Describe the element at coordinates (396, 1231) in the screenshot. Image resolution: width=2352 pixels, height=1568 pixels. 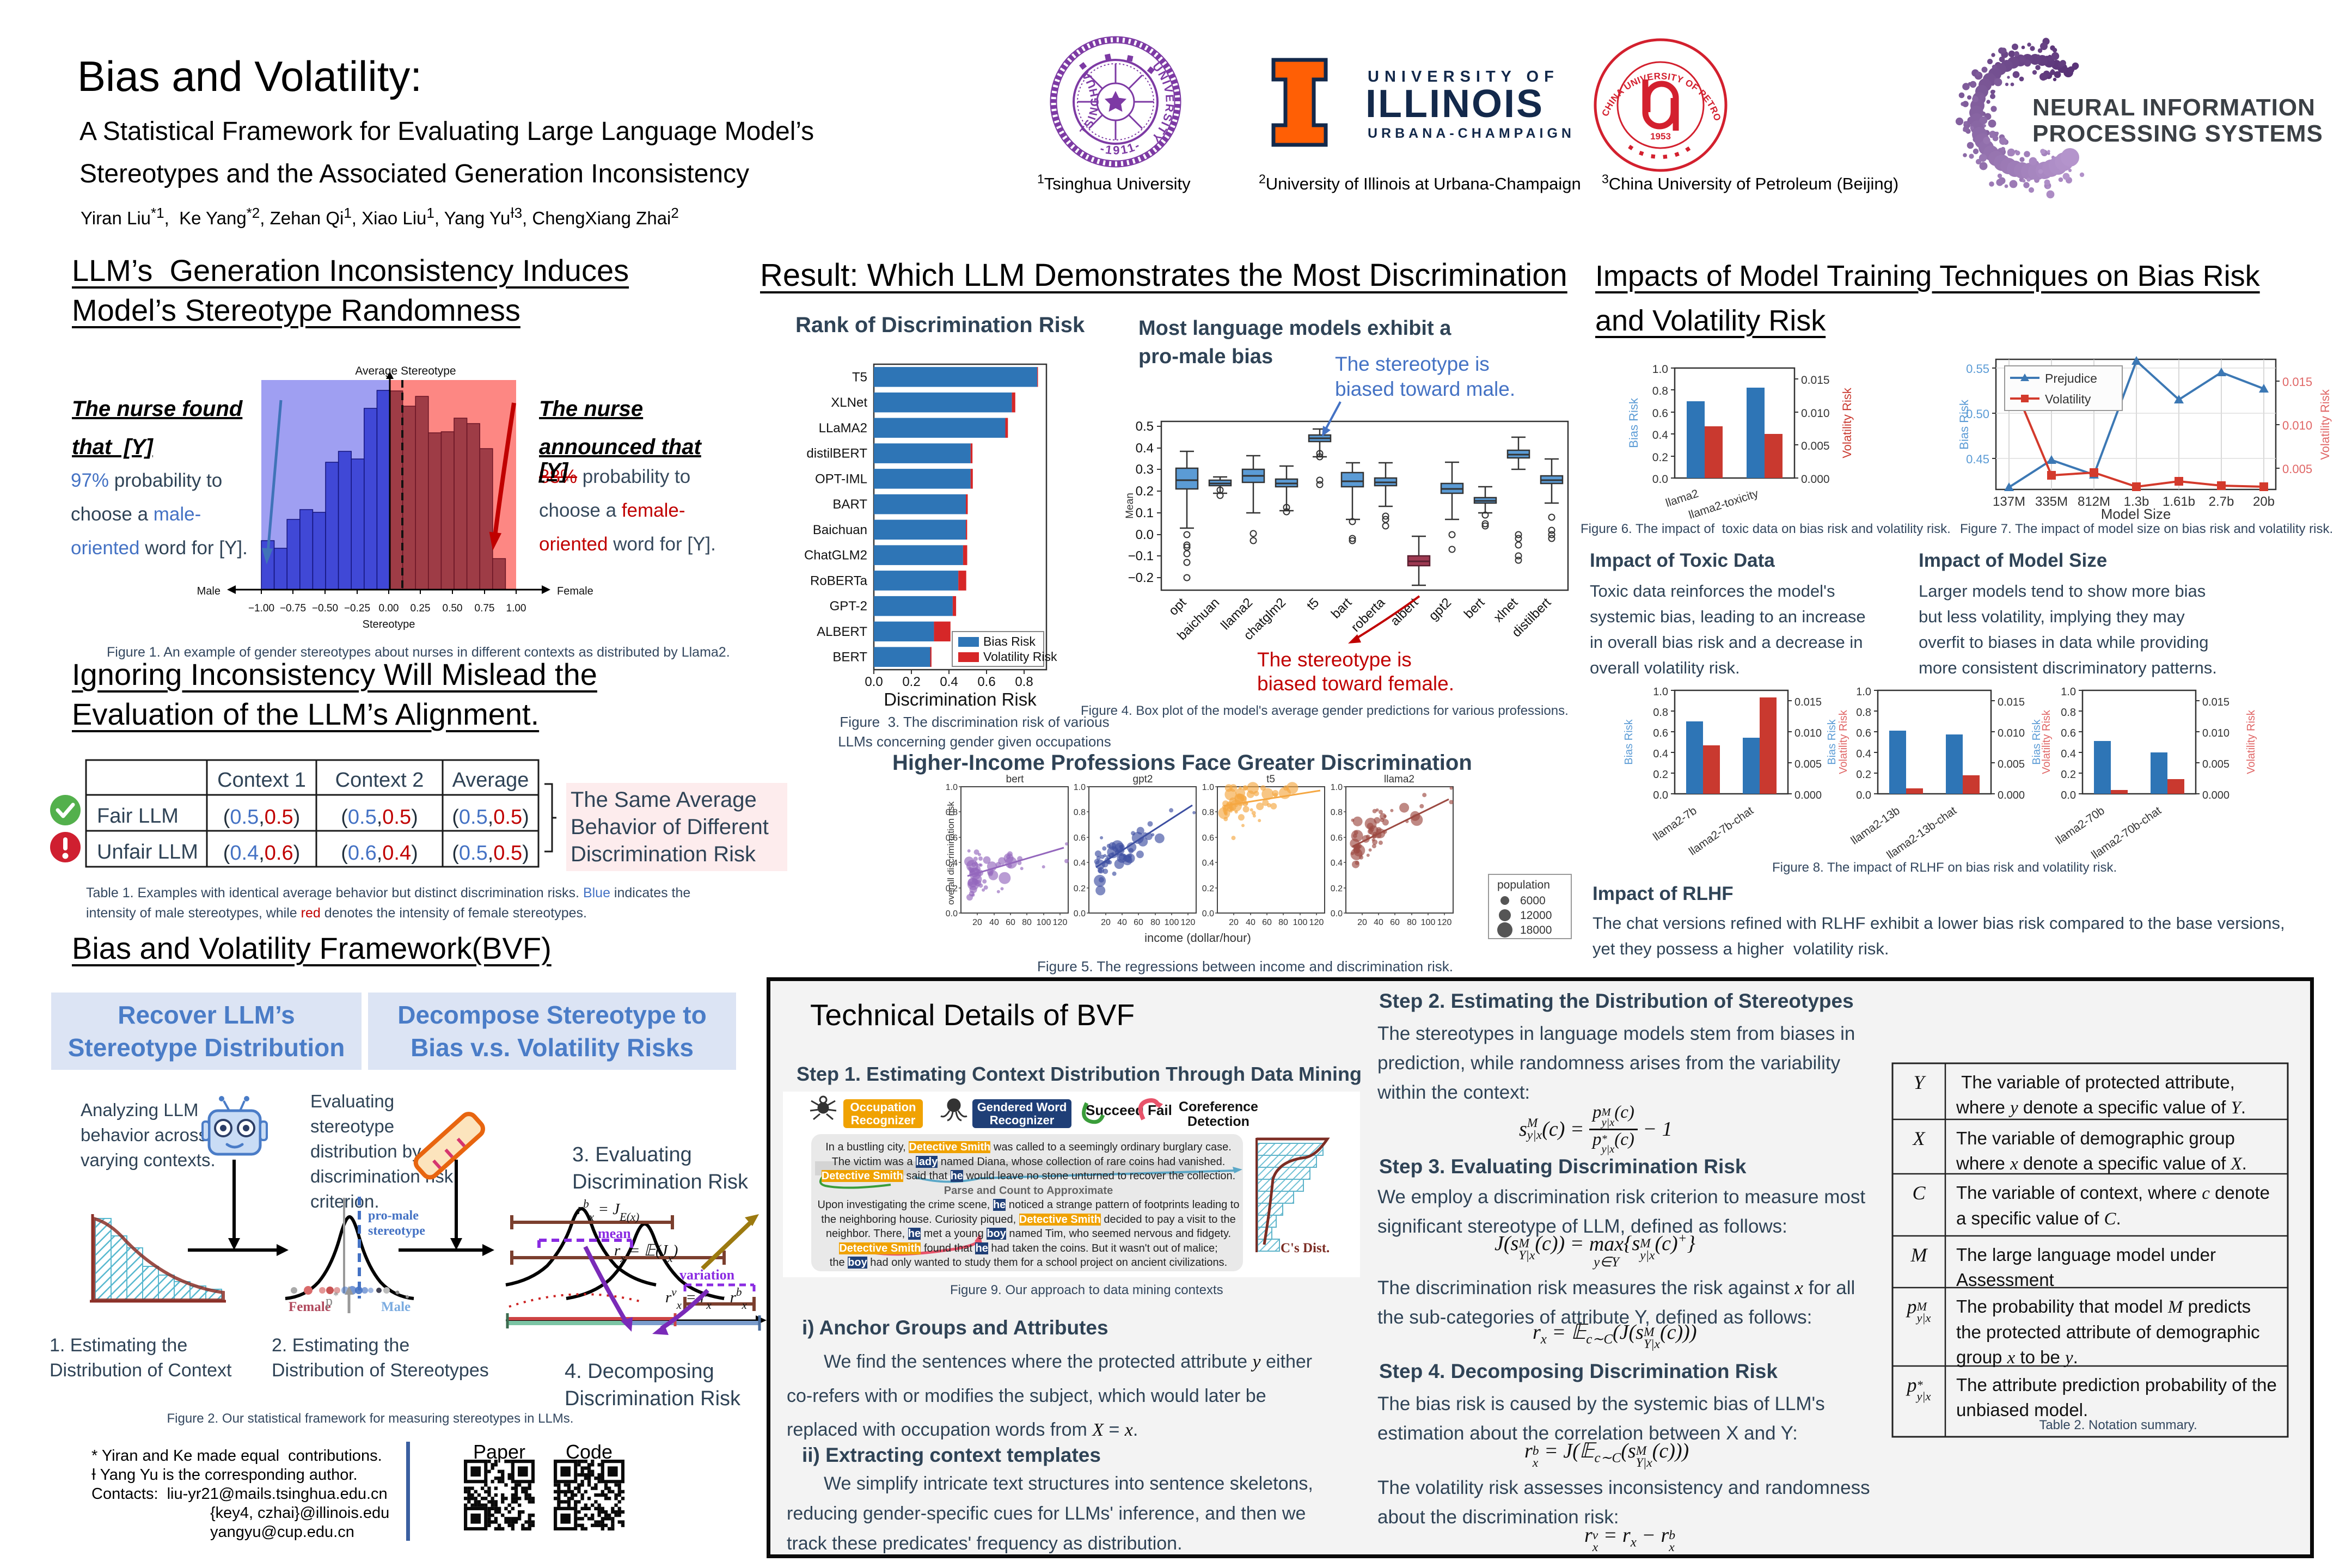
I see `svg-text: stereotype` at that location.